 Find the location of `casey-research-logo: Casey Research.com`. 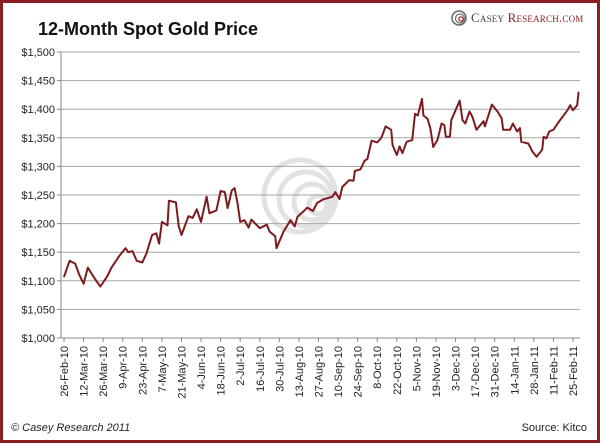

casey-research-logo: Casey Research.com is located at coordinates (516, 18).